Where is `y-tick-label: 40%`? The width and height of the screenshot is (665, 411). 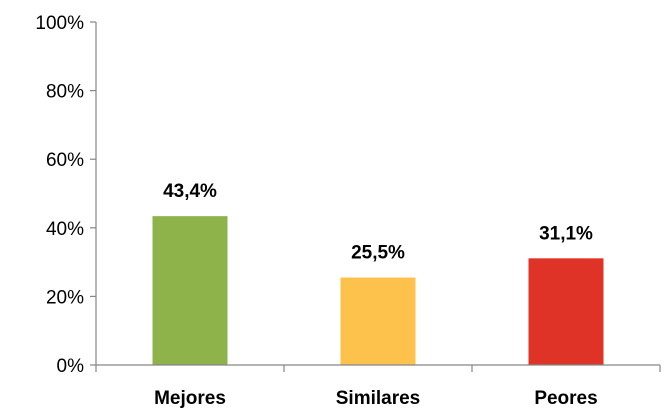
y-tick-label: 40% is located at coordinates (65, 229).